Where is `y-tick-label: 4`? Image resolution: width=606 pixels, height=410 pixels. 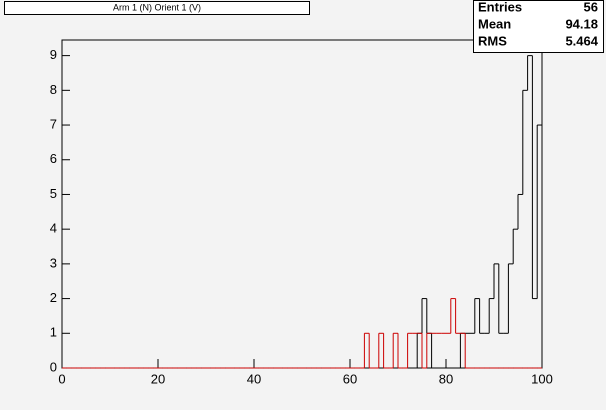 y-tick-label: 4 is located at coordinates (53, 228).